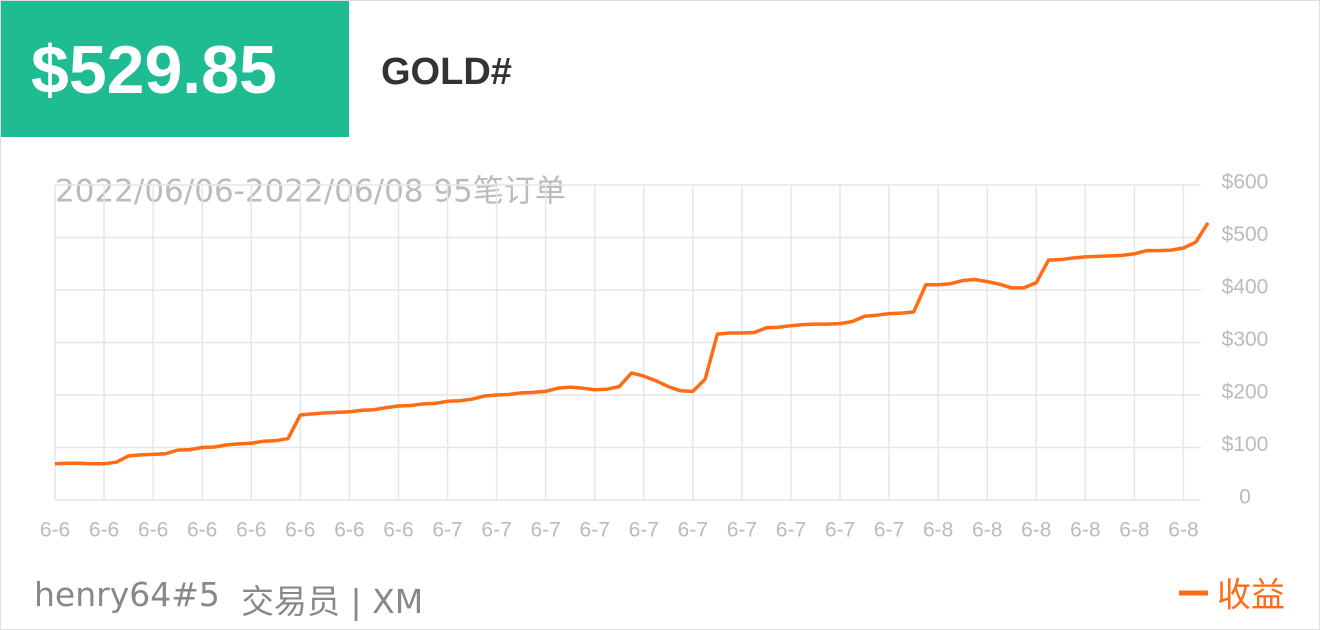  What do you see at coordinates (1245, 182) in the screenshot?
I see `y-tick-label: $600` at bounding box center [1245, 182].